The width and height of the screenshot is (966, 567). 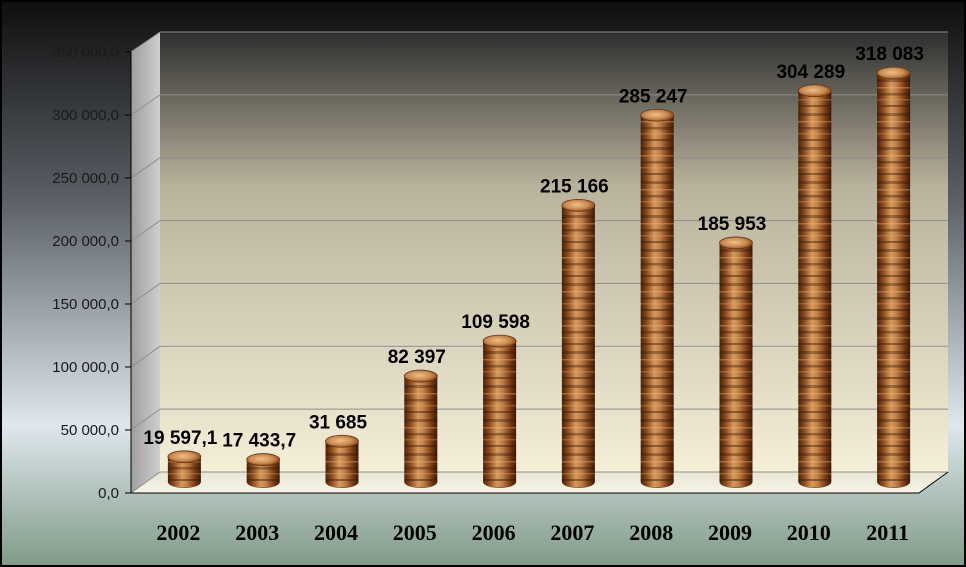 What do you see at coordinates (574, 186) in the screenshot?
I see `data-label: 215 166` at bounding box center [574, 186].